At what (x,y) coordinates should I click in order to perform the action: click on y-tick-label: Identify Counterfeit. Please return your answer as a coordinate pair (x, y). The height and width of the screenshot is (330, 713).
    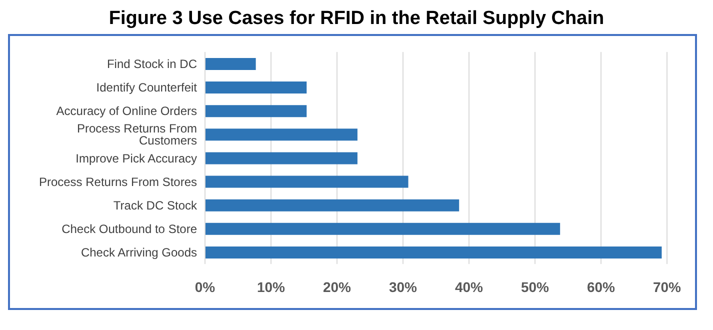
    Looking at the image, I should click on (147, 87).